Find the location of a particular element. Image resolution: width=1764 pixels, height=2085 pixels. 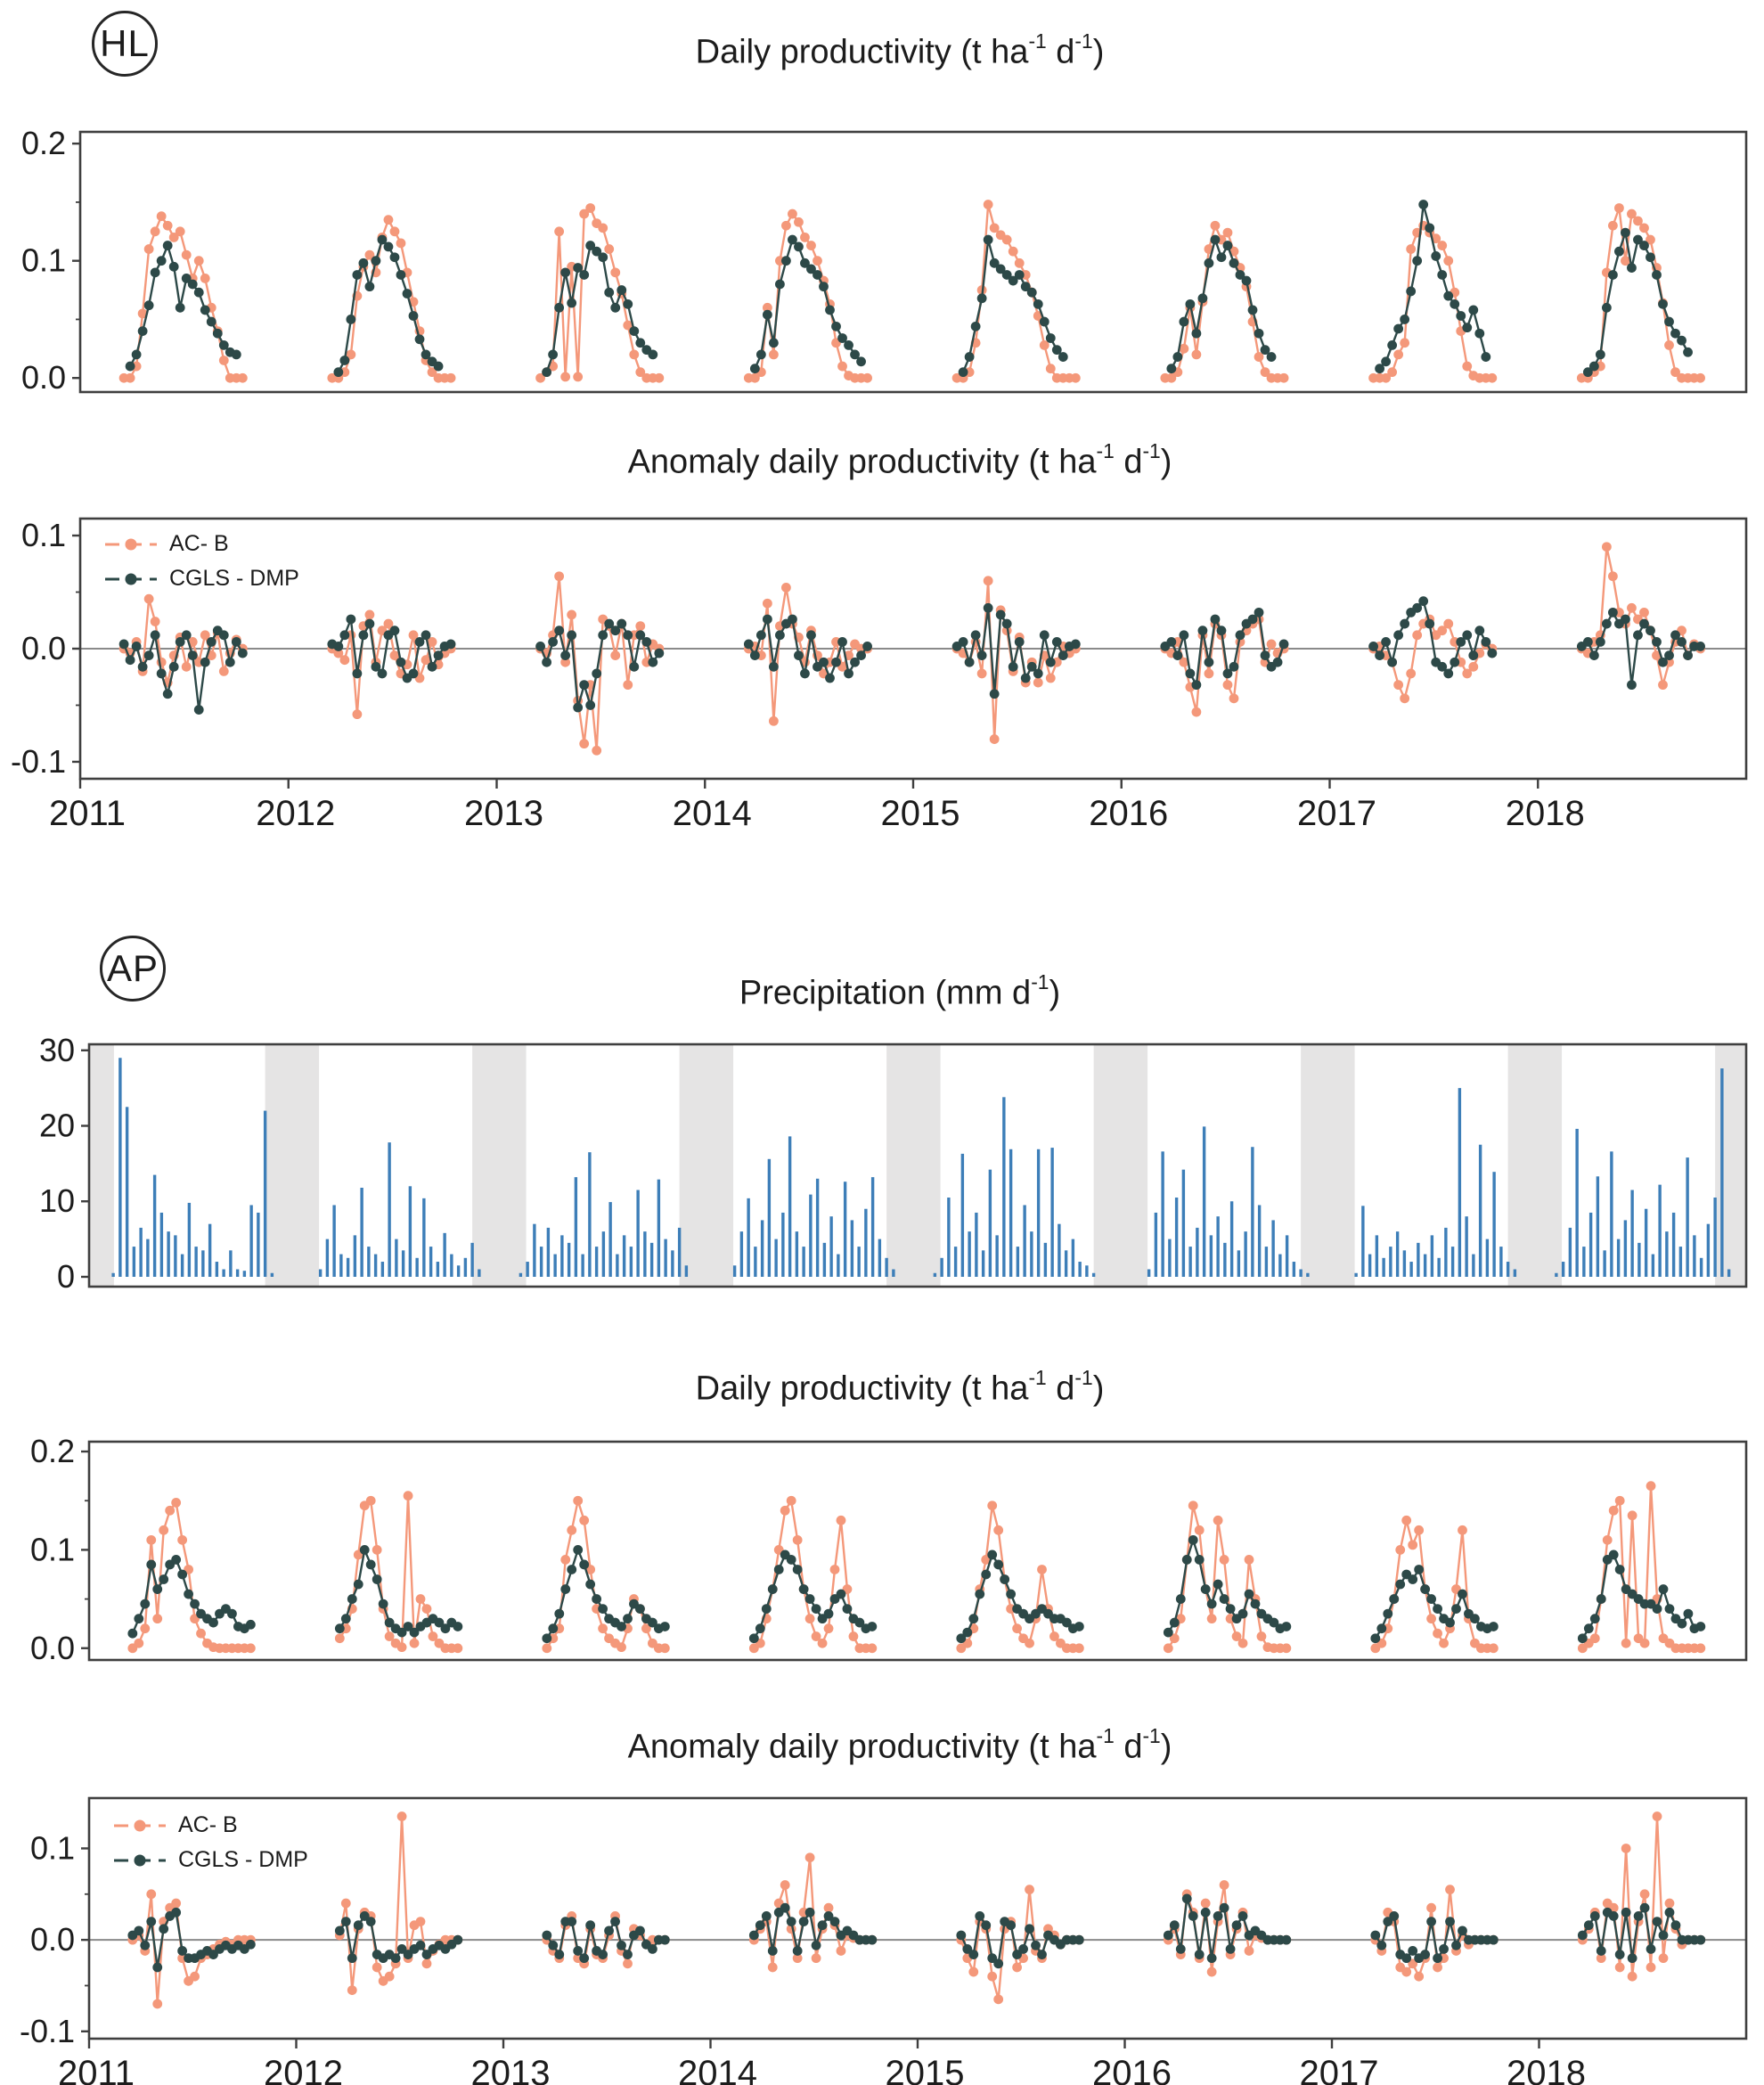

title-hl-anomaly: Anomaly daily productivity (t ha-1 d-1) is located at coordinates (899, 459).